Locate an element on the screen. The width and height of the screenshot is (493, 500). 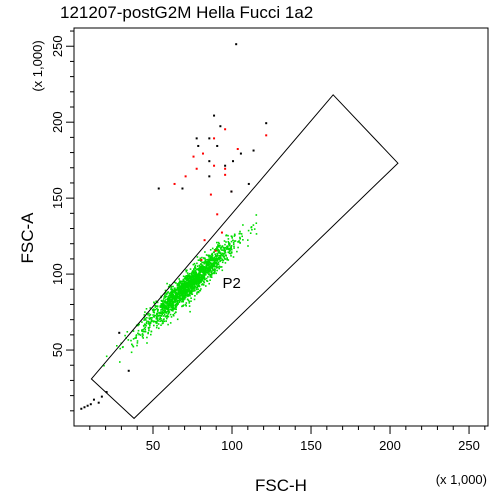
y-tick-label: 150 is located at coordinates (57, 198).